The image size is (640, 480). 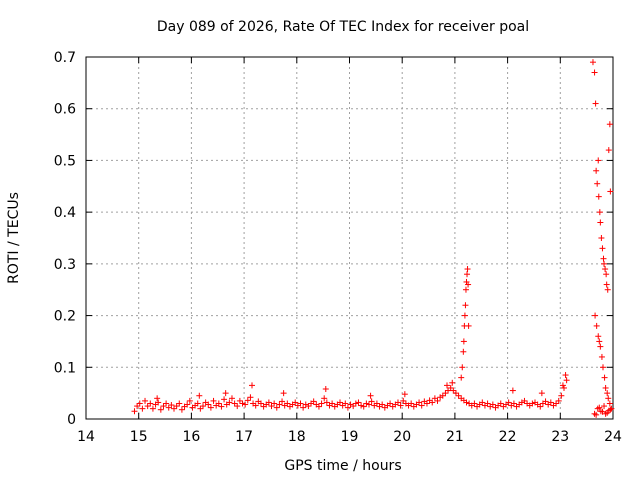 What do you see at coordinates (508, 437) in the screenshot?
I see `x-tick-label: 22` at bounding box center [508, 437].